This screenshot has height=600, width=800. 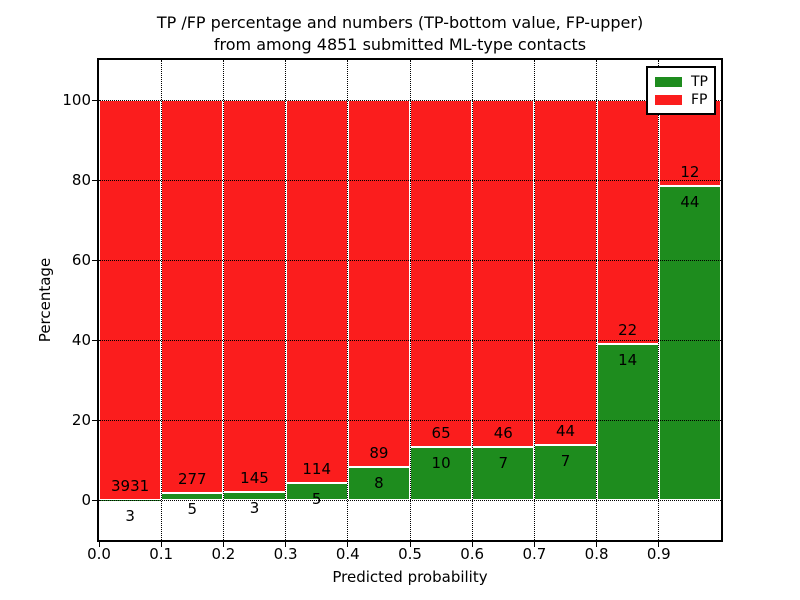 What do you see at coordinates (45, 300) in the screenshot?
I see `y-axis-label: Percentage` at bounding box center [45, 300].